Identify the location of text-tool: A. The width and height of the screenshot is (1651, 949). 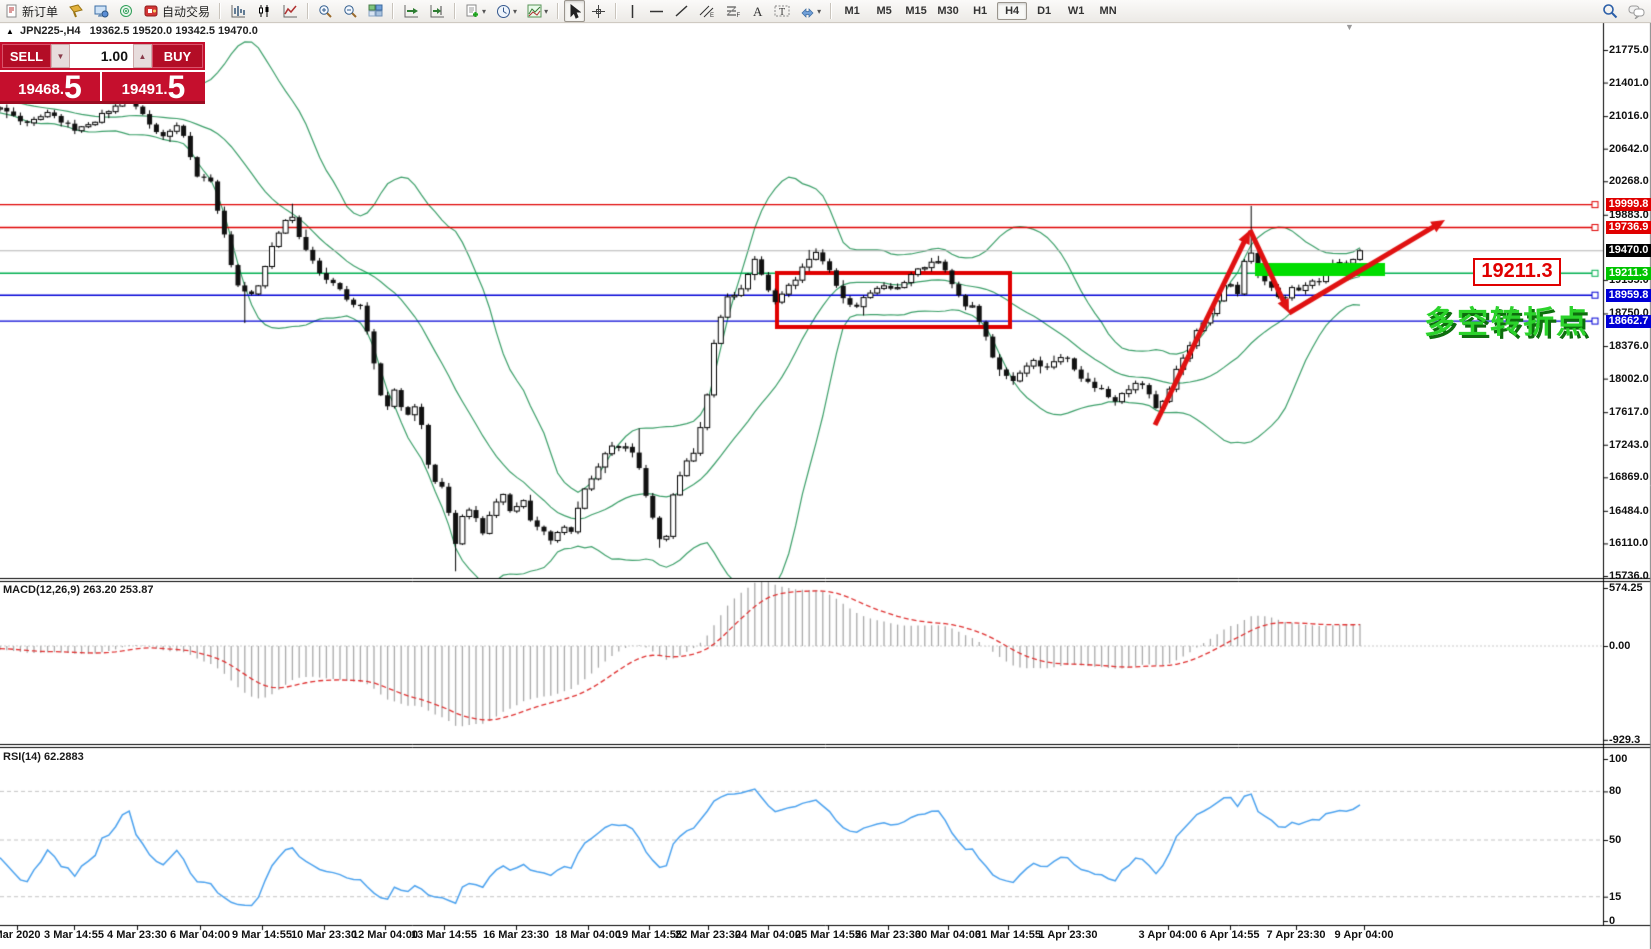
(757, 11).